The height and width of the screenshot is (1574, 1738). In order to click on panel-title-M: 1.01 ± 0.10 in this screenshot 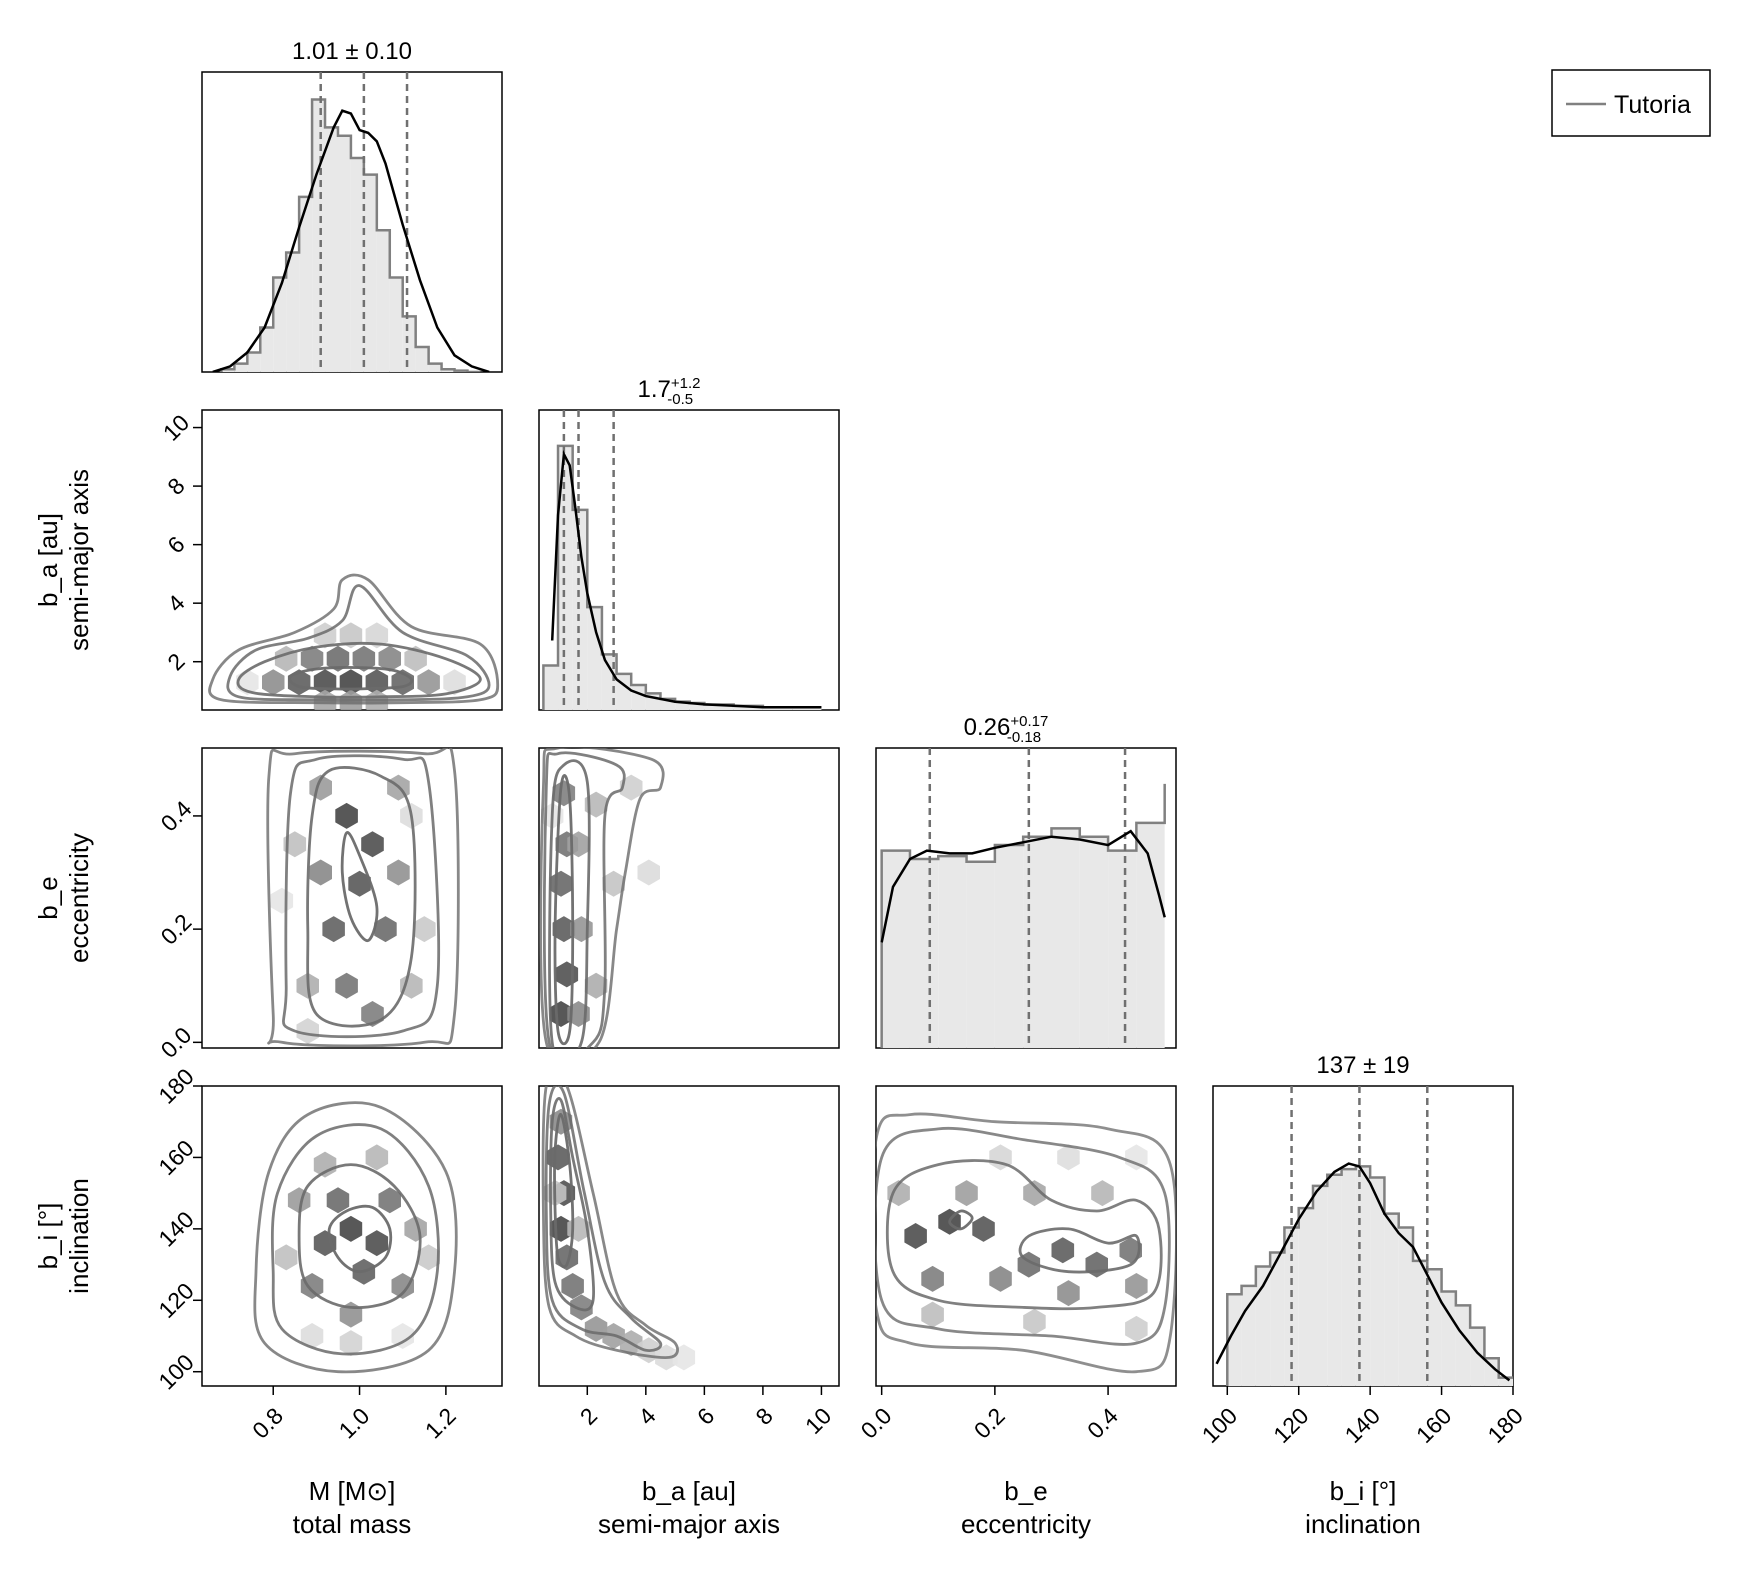, I will do `click(352, 51)`.